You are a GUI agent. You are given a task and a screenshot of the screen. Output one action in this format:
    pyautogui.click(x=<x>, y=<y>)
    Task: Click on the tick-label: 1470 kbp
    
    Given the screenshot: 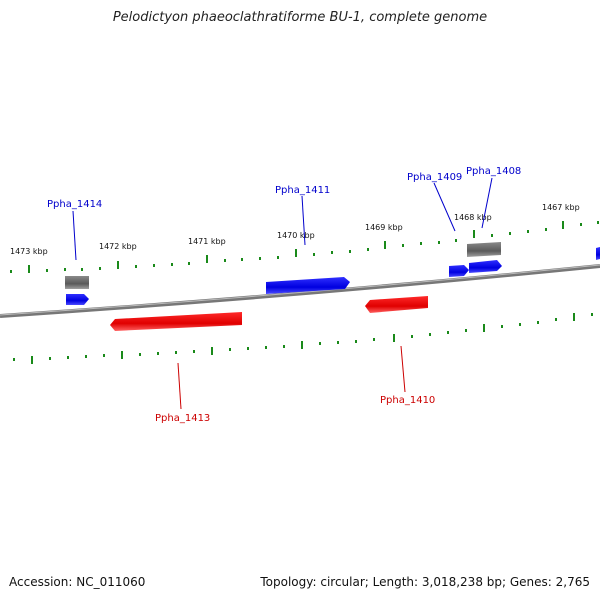 What is the action you would take?
    pyautogui.click(x=296, y=235)
    